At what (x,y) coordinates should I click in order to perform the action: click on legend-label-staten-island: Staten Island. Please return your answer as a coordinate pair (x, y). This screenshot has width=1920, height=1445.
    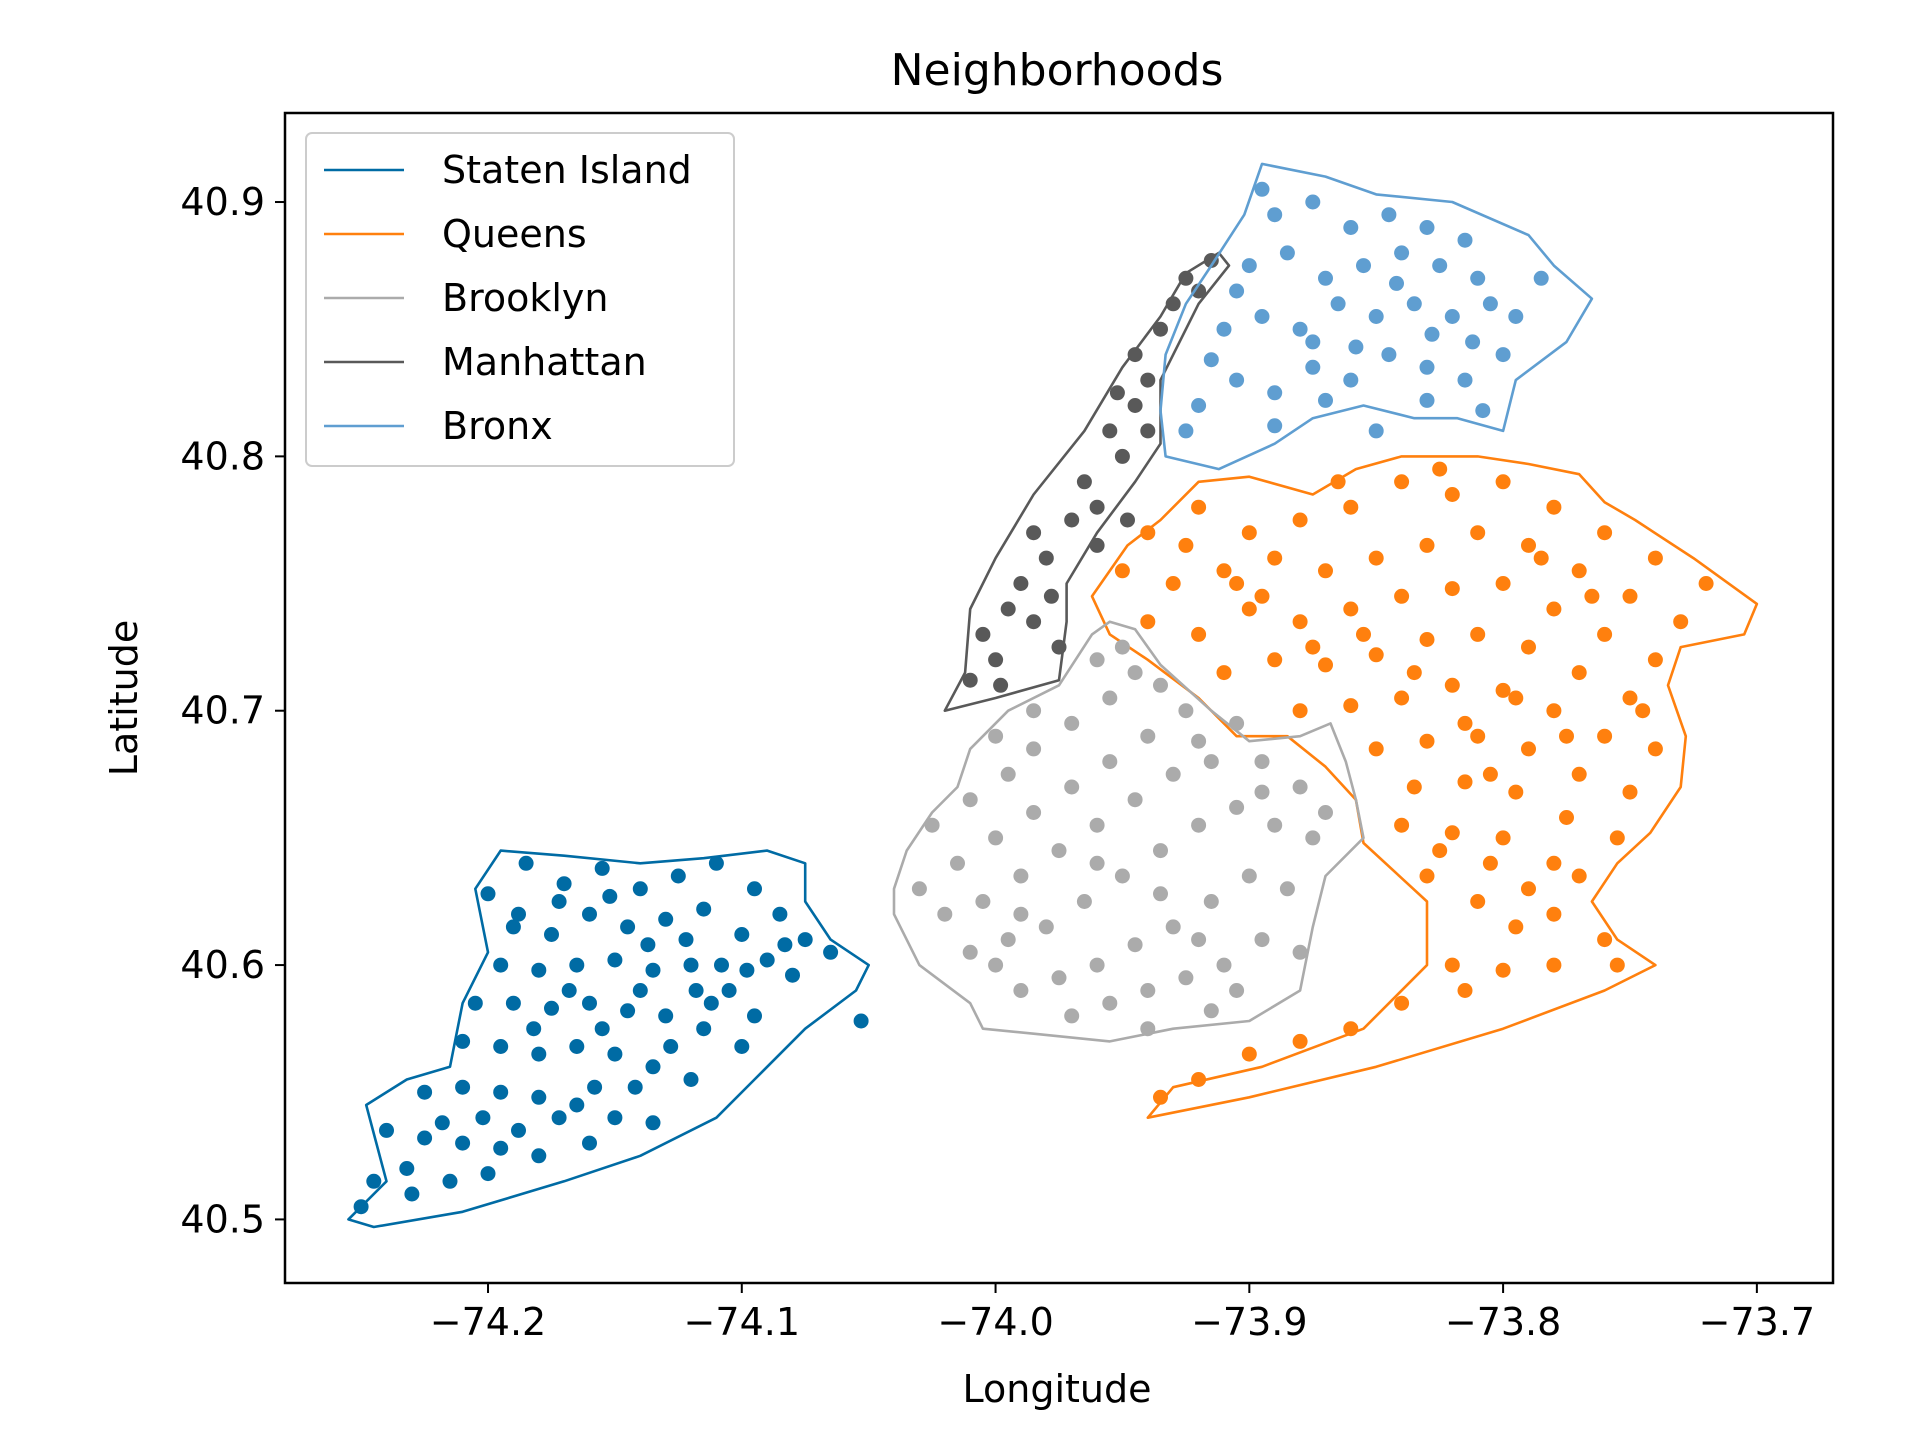
    Looking at the image, I should click on (567, 170).